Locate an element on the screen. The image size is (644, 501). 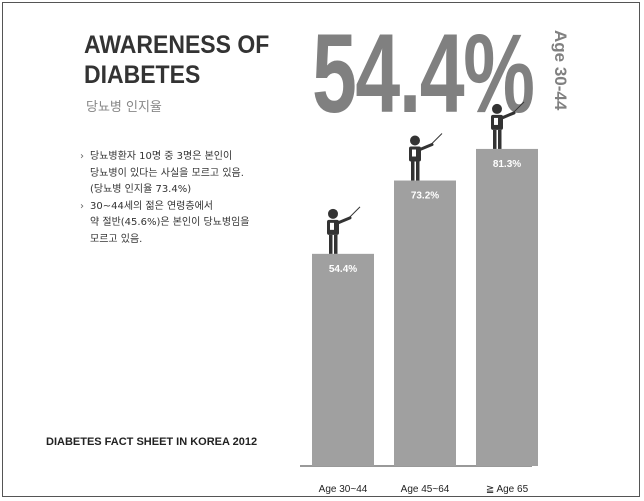
bar-value-label: 54.4% is located at coordinates (343, 269).